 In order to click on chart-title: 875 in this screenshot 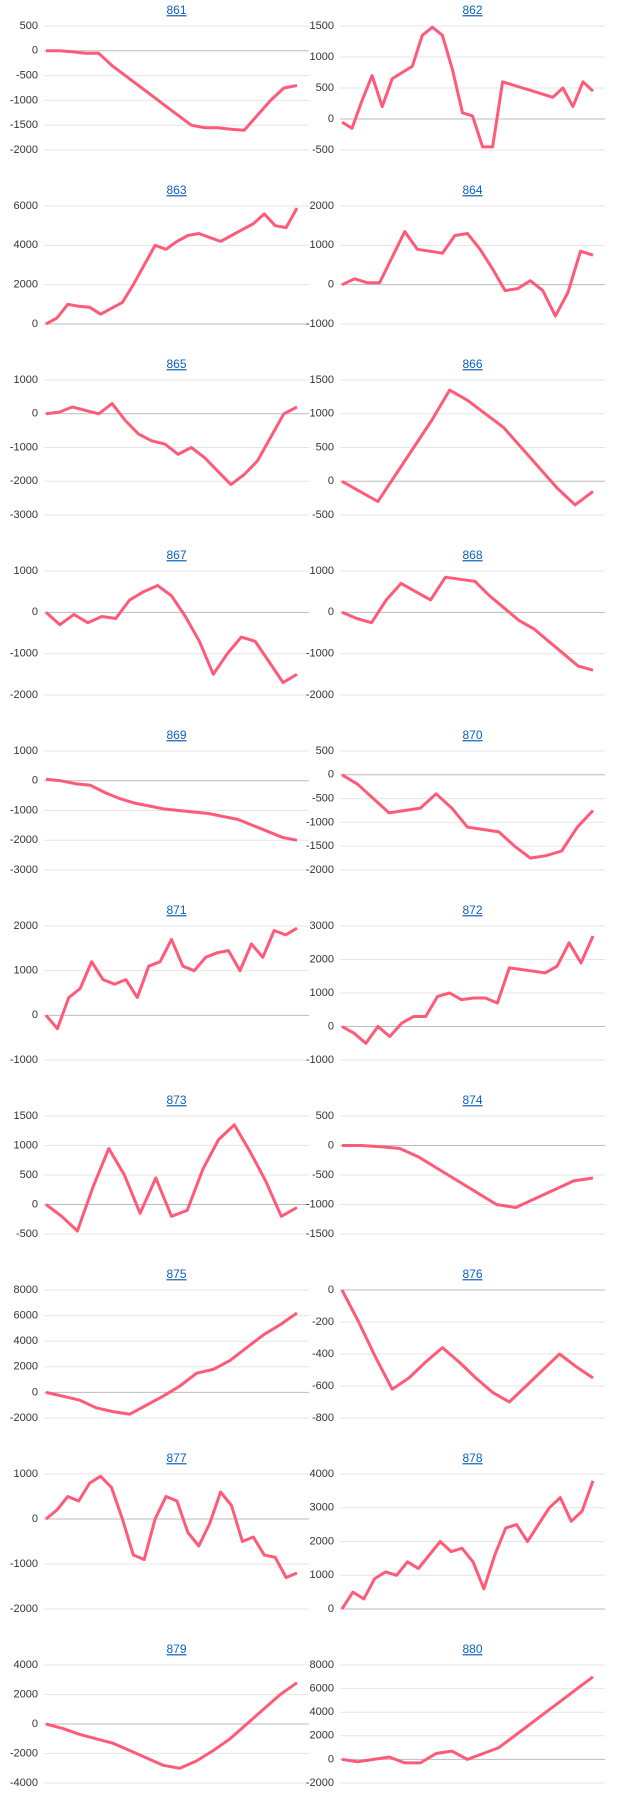, I will do `click(176, 1274)`.